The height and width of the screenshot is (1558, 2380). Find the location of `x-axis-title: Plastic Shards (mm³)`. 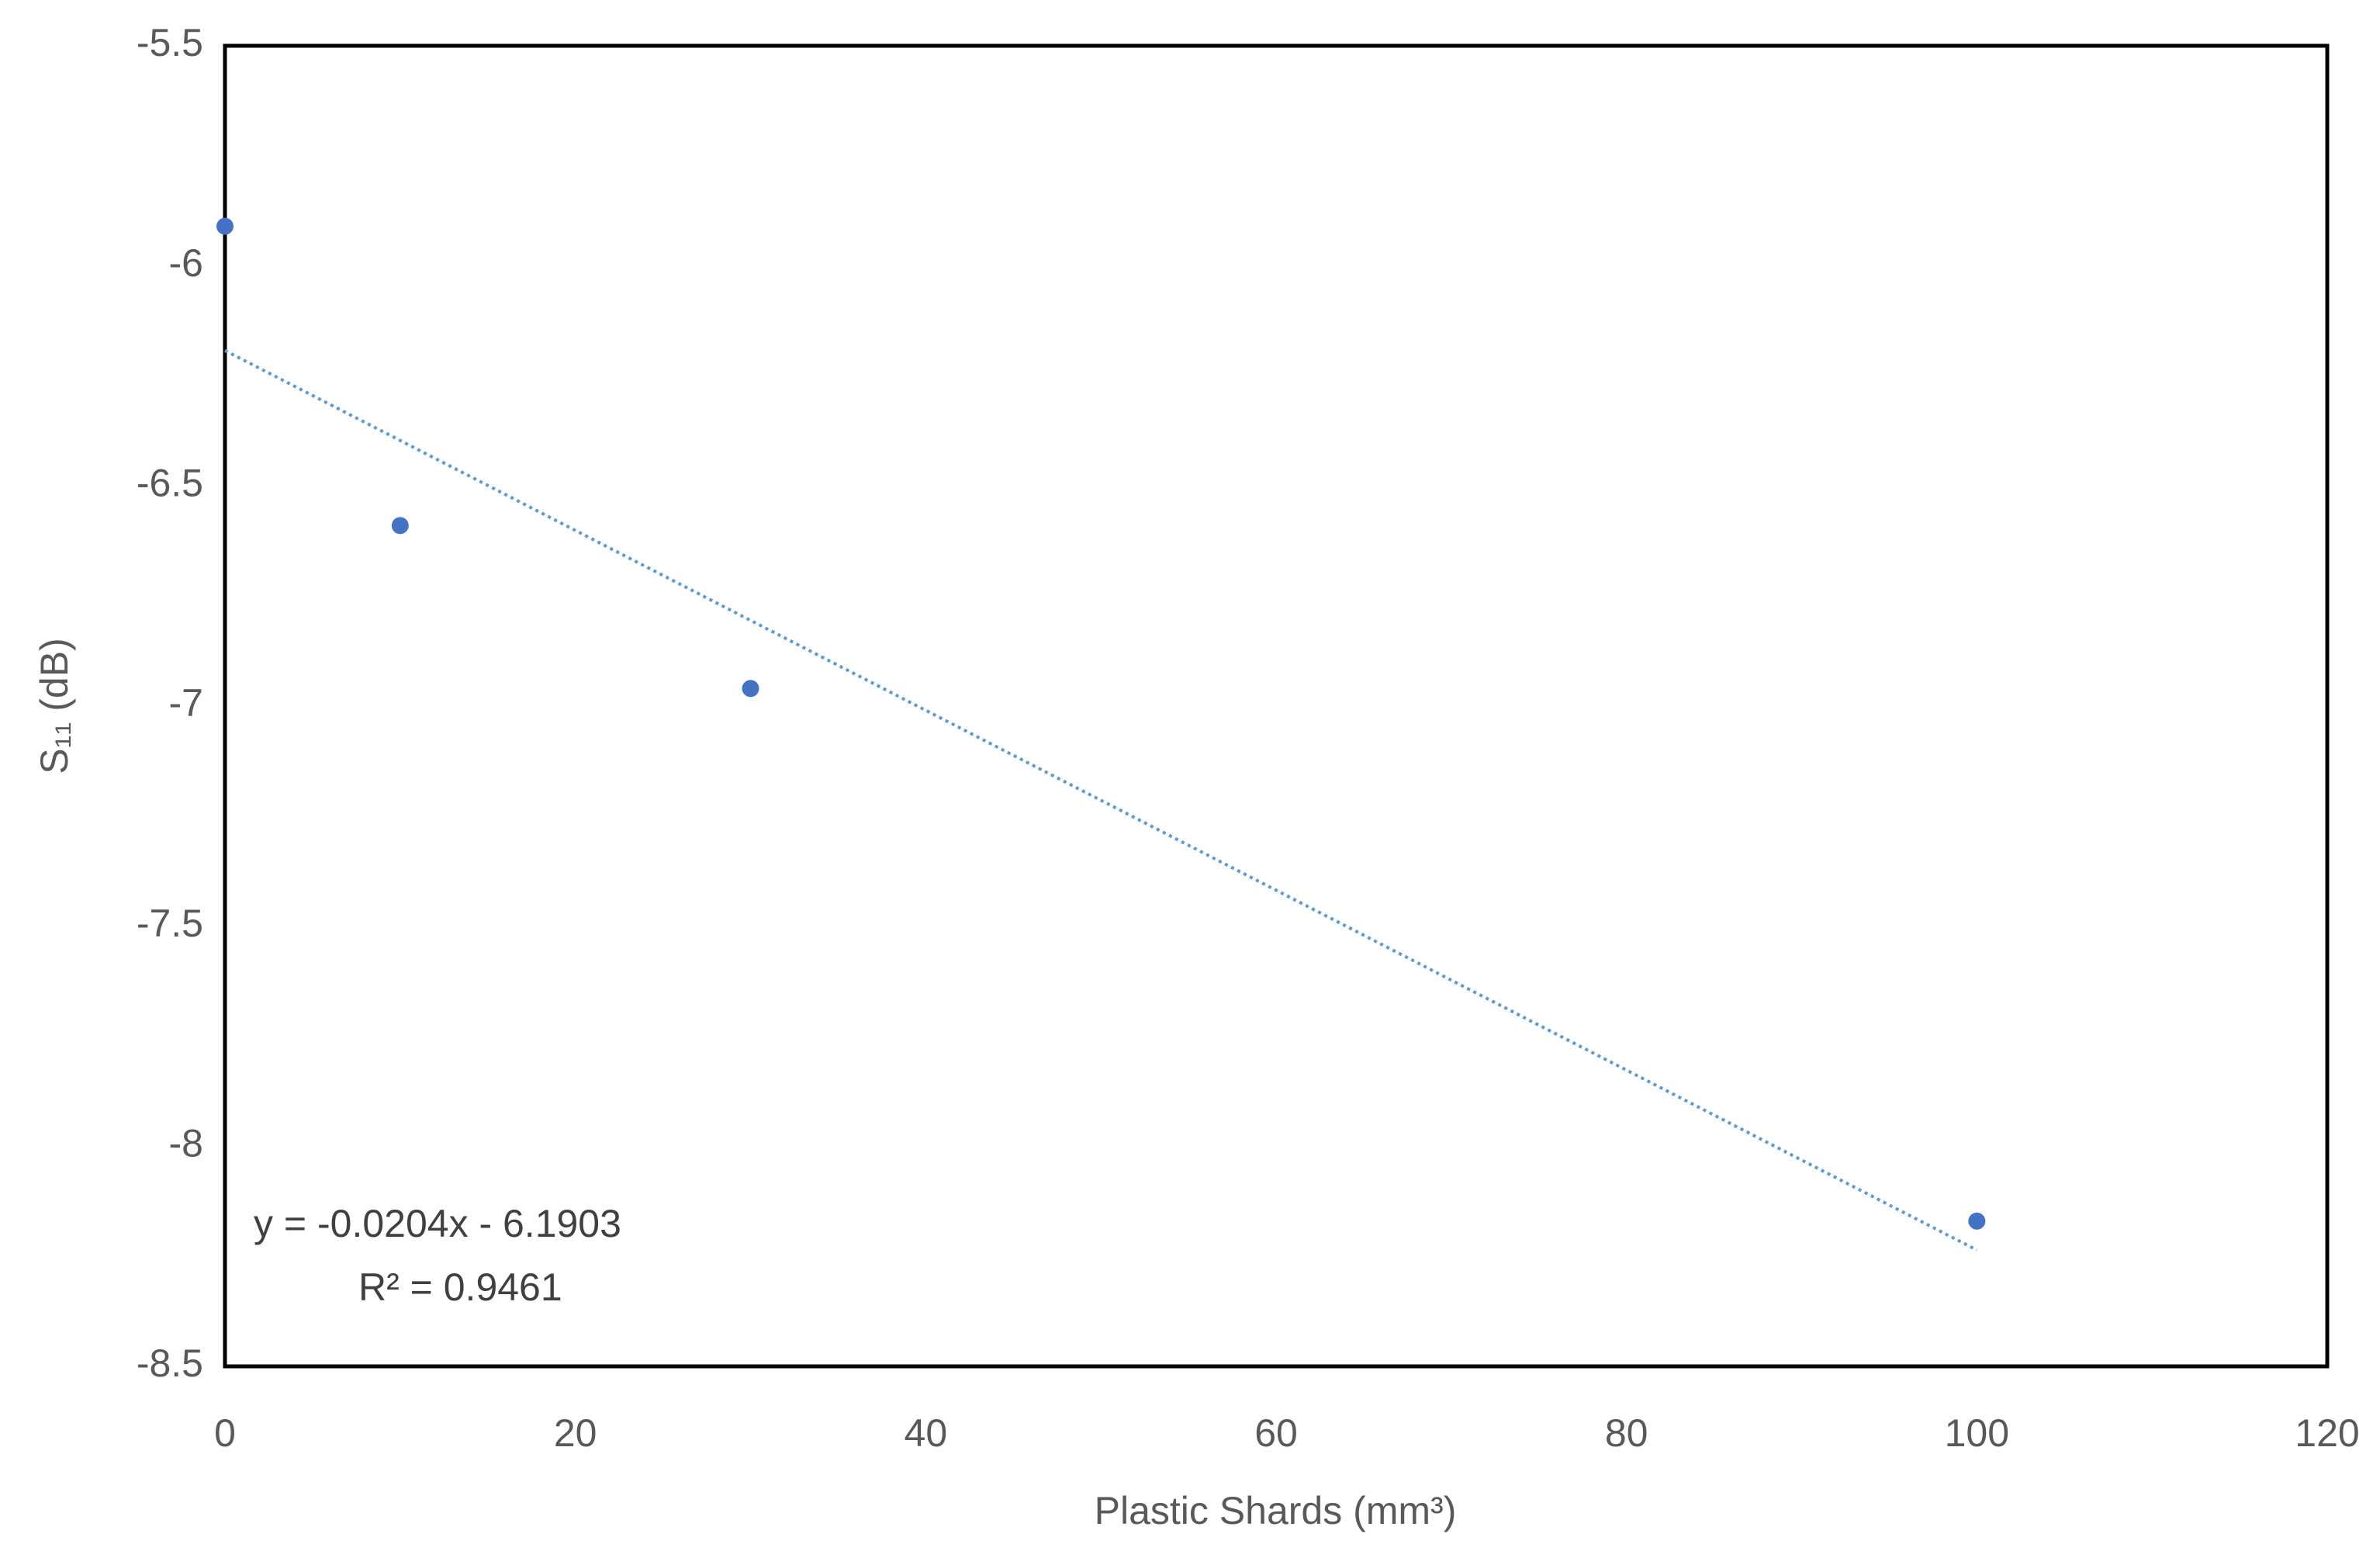

x-axis-title: Plastic Shards (mm³) is located at coordinates (1276, 1510).